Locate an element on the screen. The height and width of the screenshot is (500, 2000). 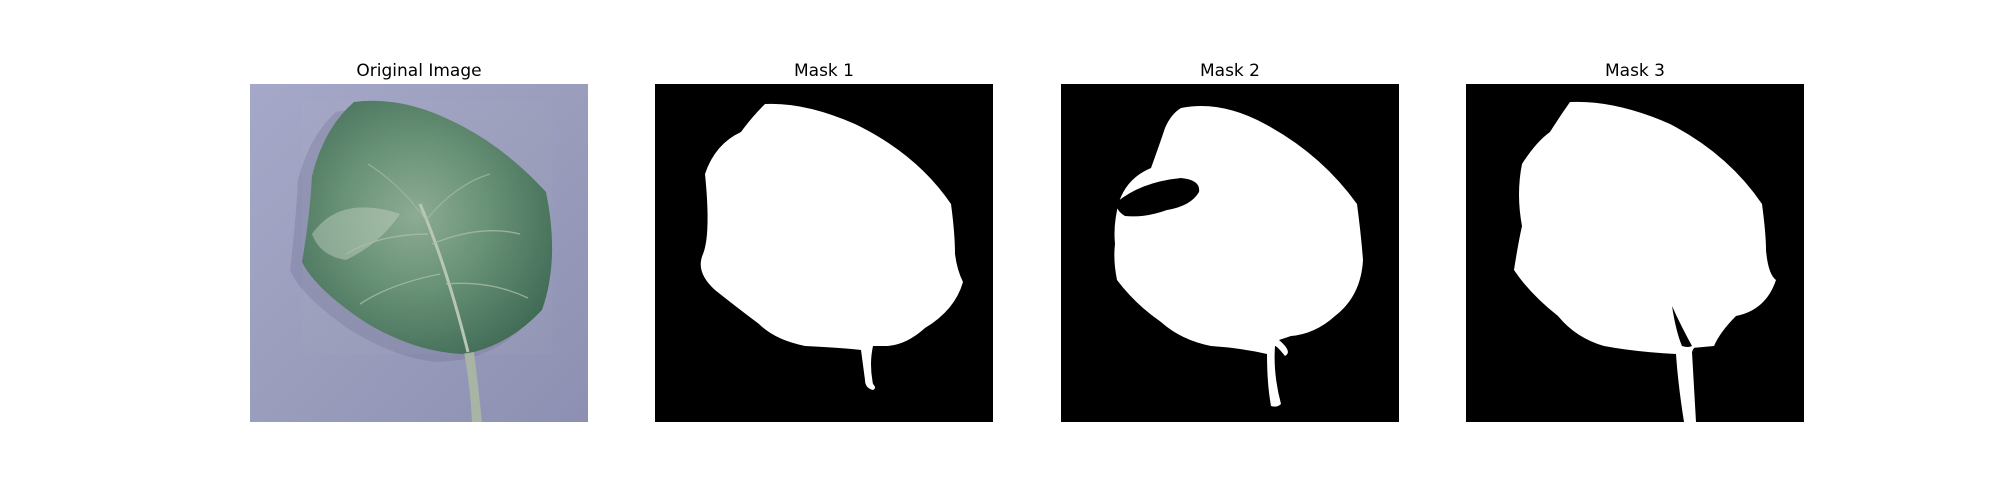
mask-3-image is located at coordinates (1635, 253).